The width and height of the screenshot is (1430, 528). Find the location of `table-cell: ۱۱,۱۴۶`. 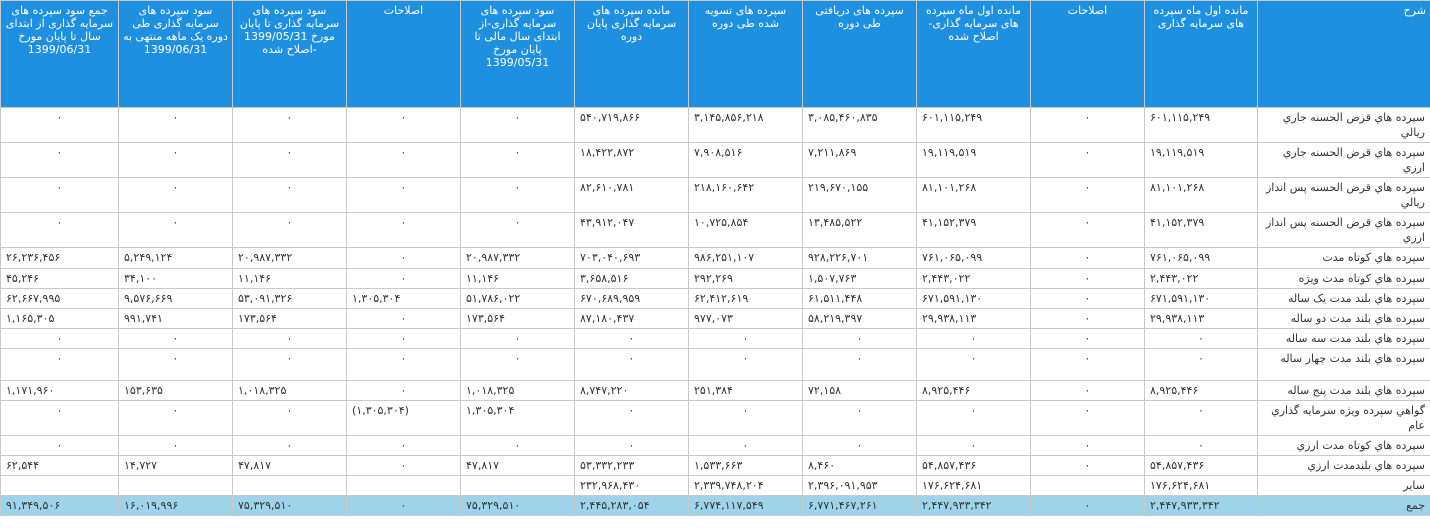

table-cell: ۱۱,۱۴۶ is located at coordinates (289, 278).